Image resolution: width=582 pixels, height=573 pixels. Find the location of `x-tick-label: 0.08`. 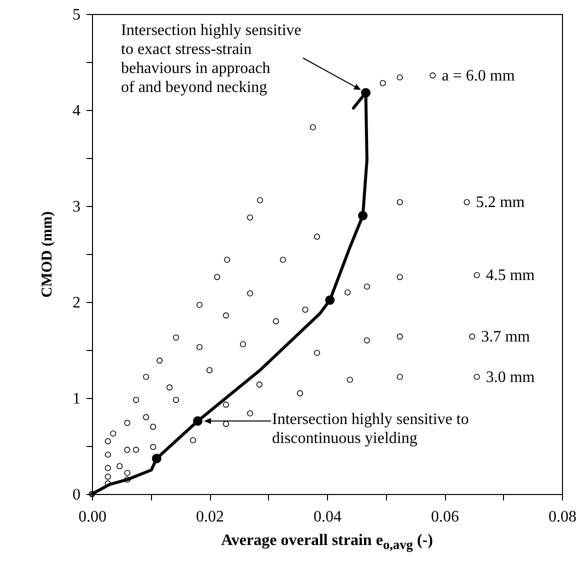

x-tick-label: 0.08 is located at coordinates (562, 517).